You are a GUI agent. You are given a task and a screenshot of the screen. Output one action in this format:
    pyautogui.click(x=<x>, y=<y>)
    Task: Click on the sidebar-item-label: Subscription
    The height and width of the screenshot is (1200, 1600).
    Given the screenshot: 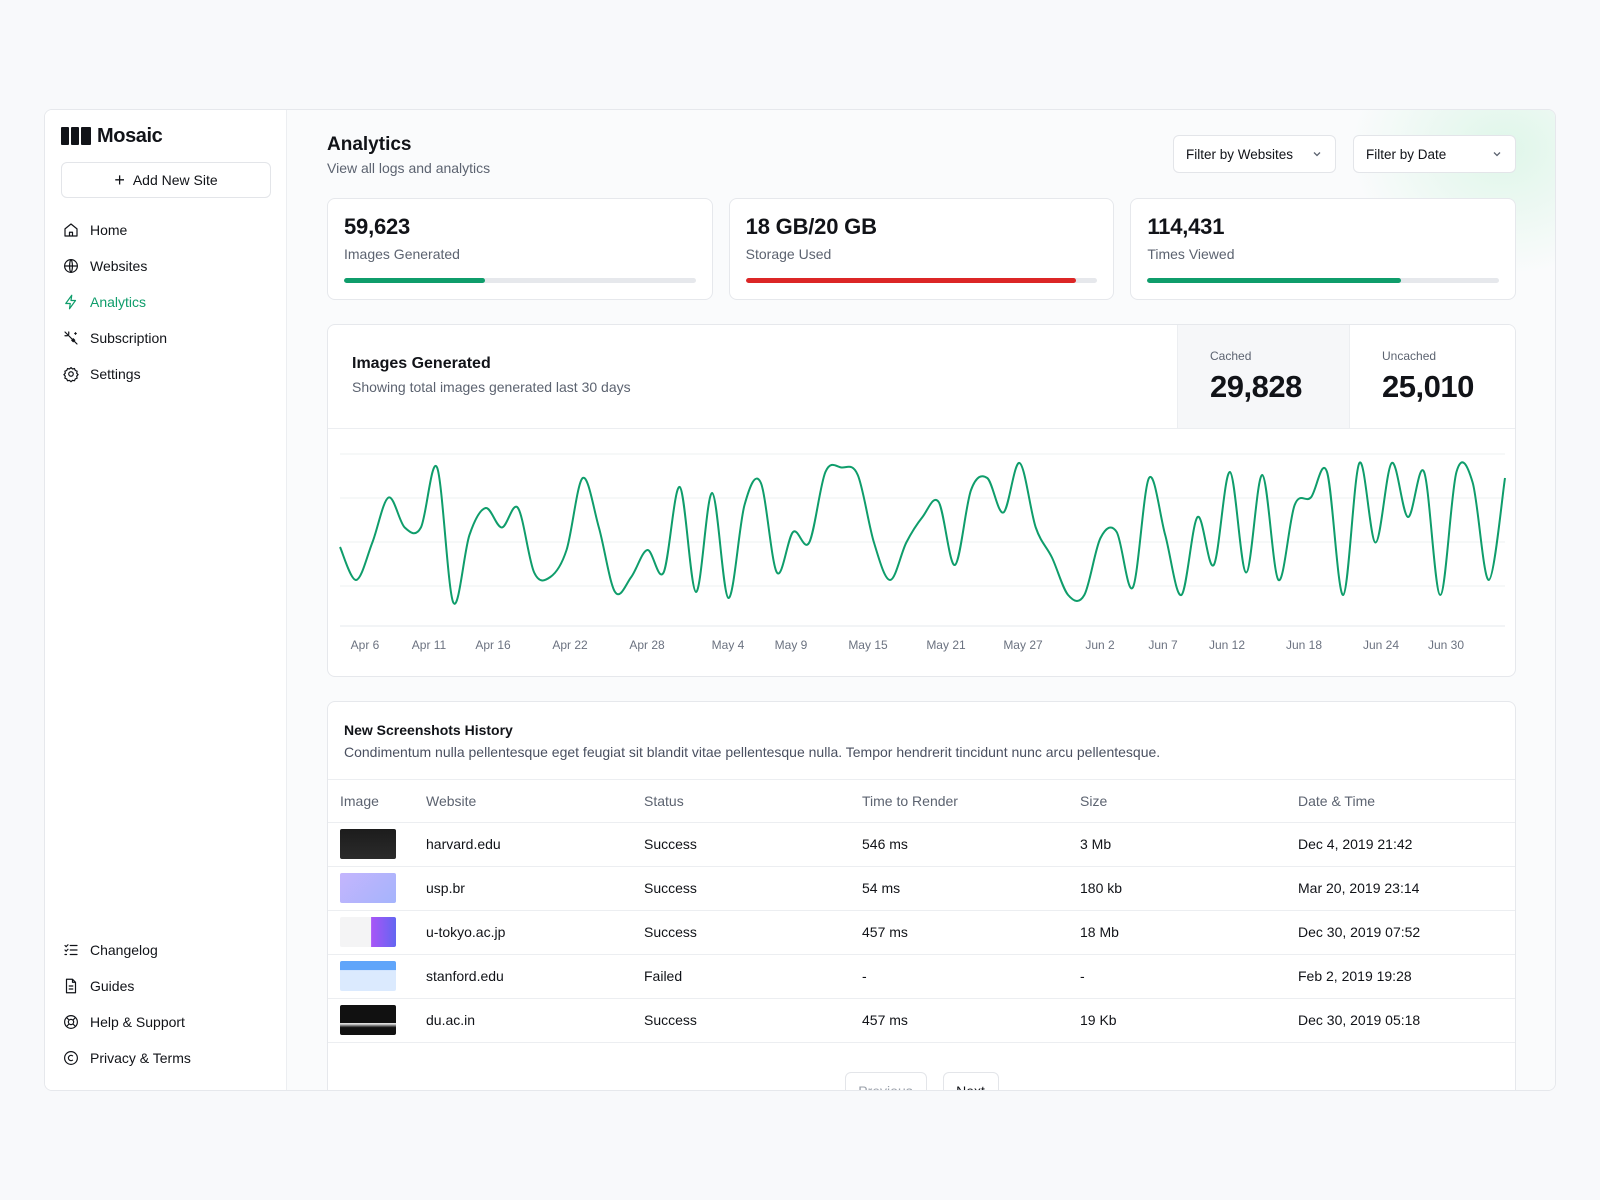 What is the action you would take?
    pyautogui.click(x=129, y=338)
    